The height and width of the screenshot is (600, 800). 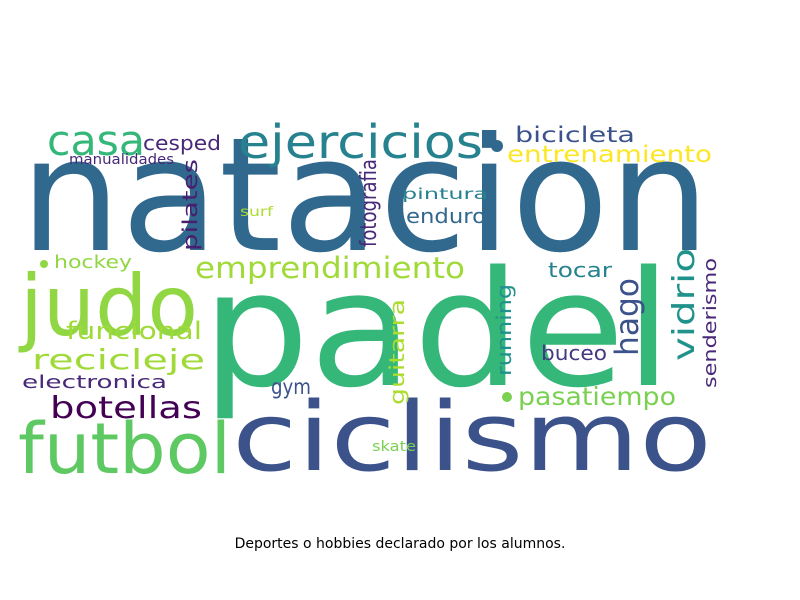 I want to click on word-fotografia: pintura, so click(x=445, y=194).